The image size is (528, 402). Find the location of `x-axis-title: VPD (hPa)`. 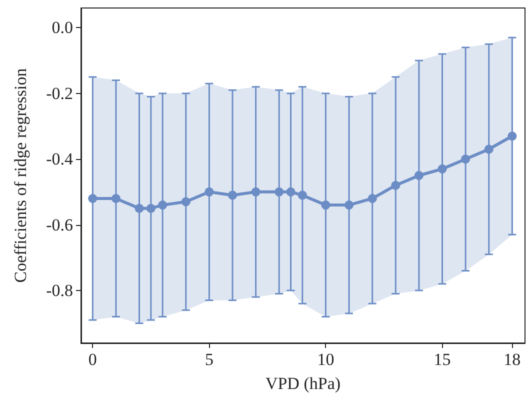

x-axis-title: VPD (hPa) is located at coordinates (303, 383).